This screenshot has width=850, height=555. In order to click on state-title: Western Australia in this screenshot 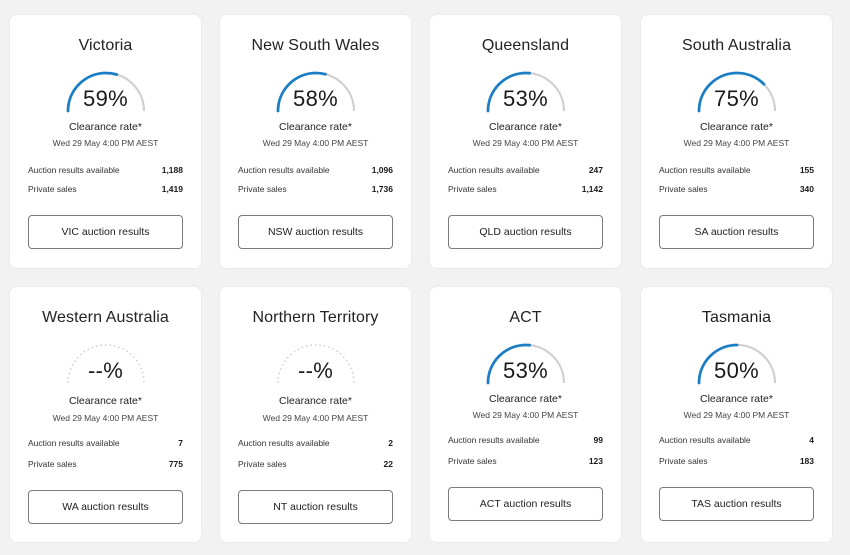, I will do `click(105, 317)`.